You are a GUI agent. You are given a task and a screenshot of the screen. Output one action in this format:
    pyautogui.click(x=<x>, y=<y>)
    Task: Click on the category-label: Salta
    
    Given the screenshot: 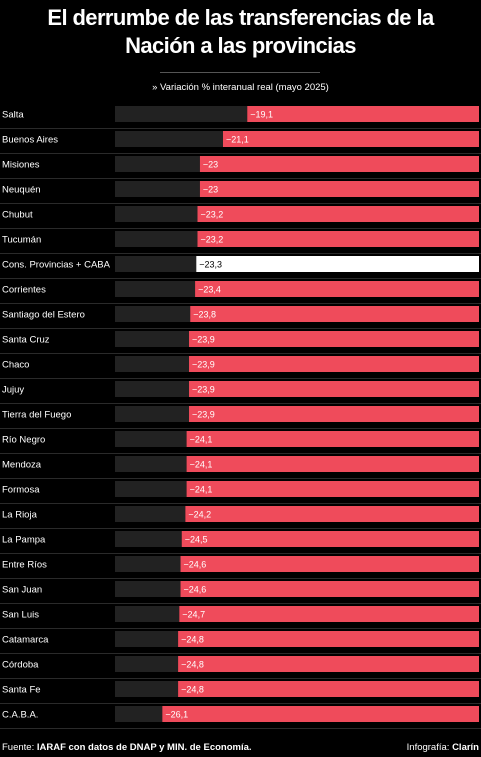 What is the action you would take?
    pyautogui.click(x=13, y=115)
    